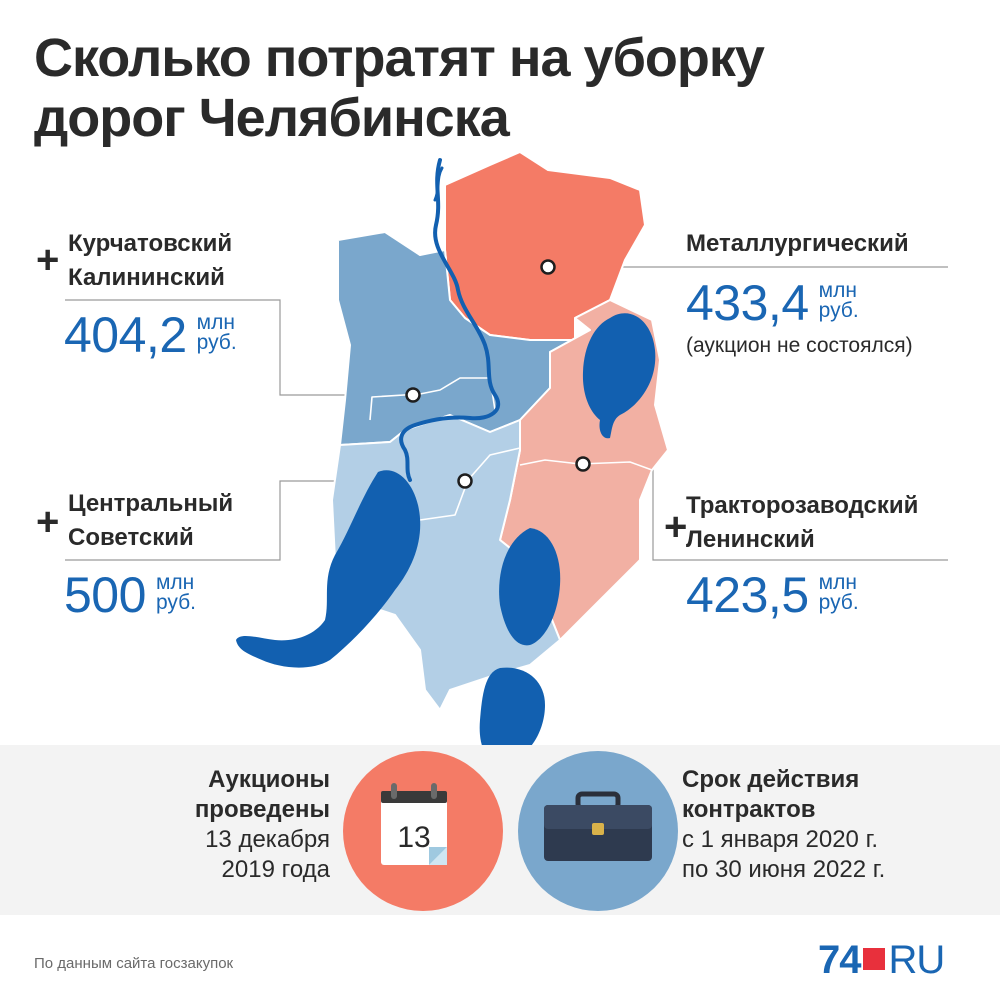  What do you see at coordinates (131, 537) in the screenshot?
I see `district-name: Советский` at bounding box center [131, 537].